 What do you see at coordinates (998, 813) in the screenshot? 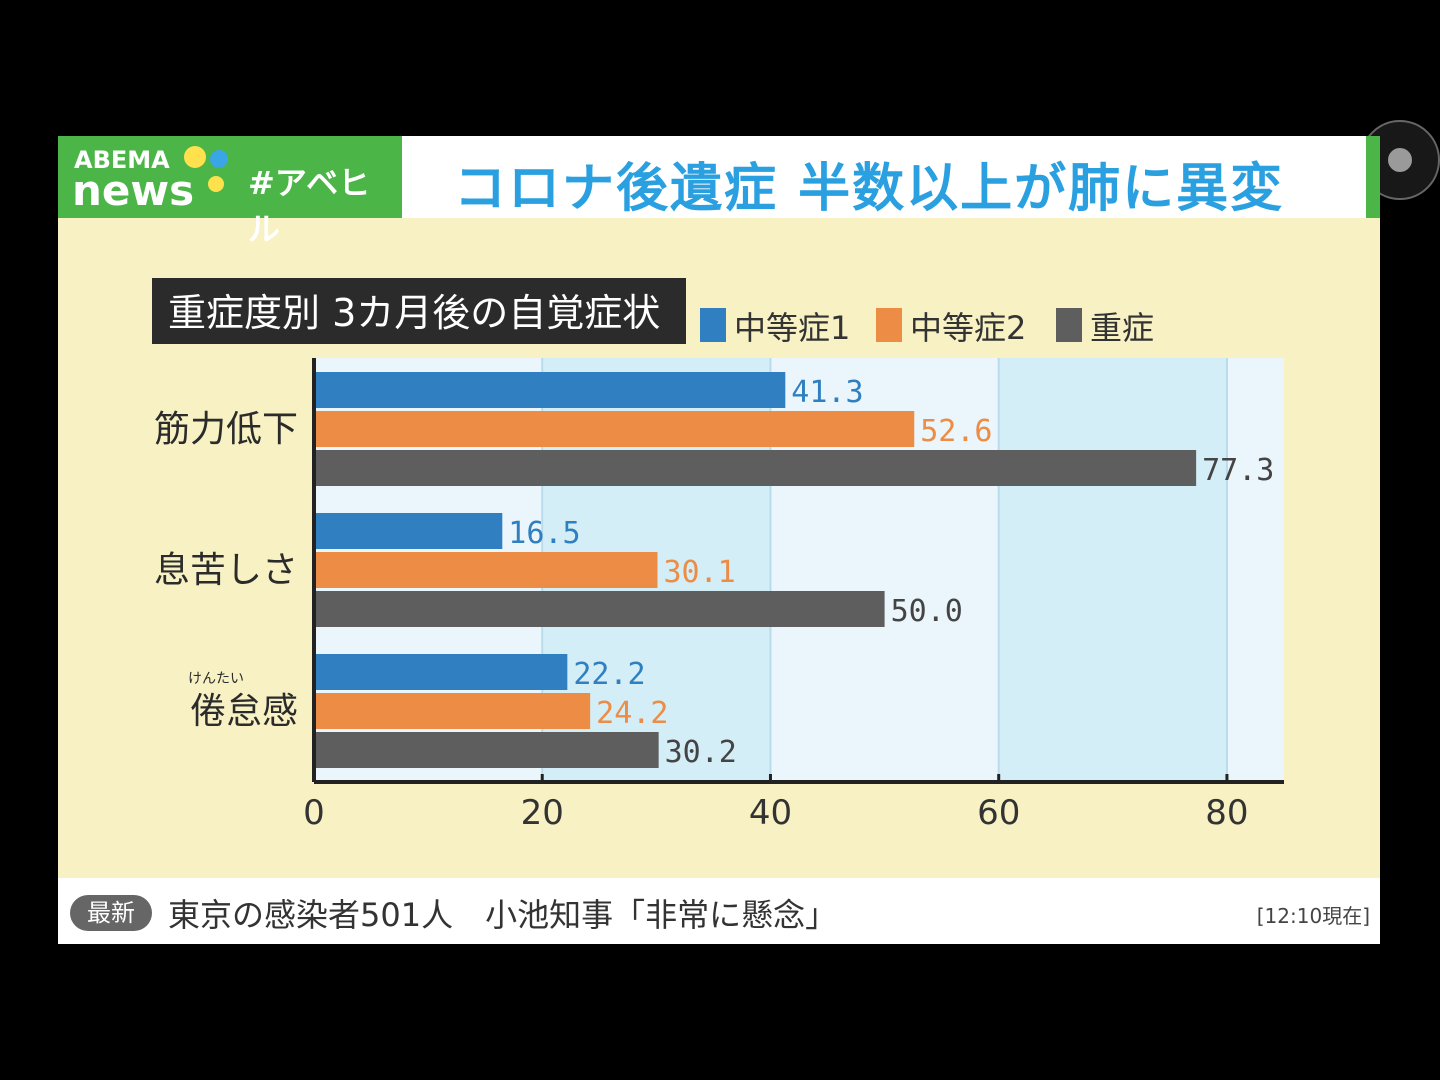
I see `x-tick-label: 60` at bounding box center [998, 813].